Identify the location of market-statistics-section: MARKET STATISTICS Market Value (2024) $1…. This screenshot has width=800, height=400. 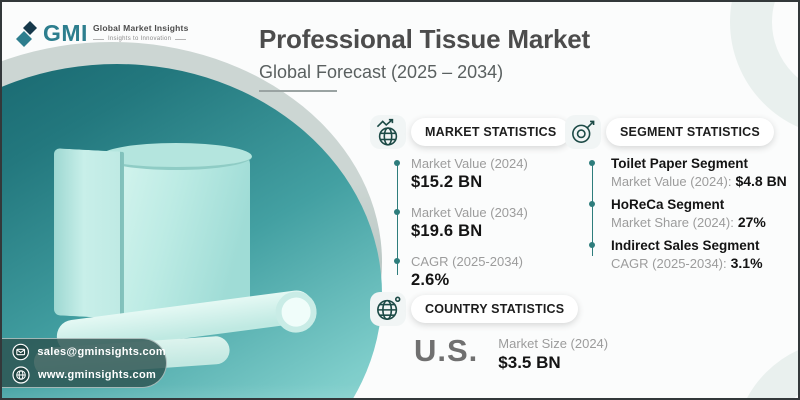
(470, 208).